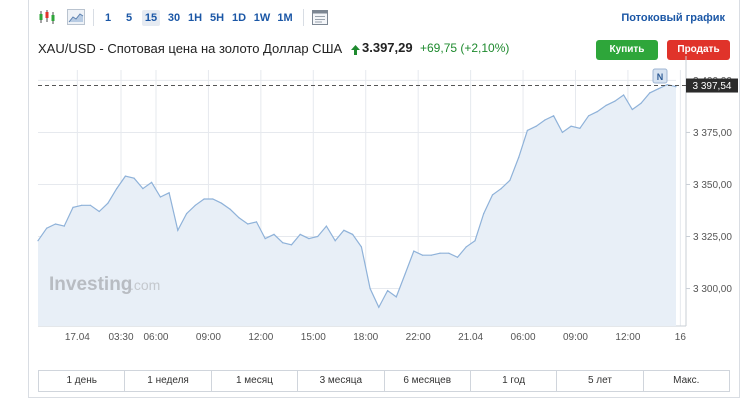 The height and width of the screenshot is (404, 740). I want to click on current-price-badge, so click(712, 85).